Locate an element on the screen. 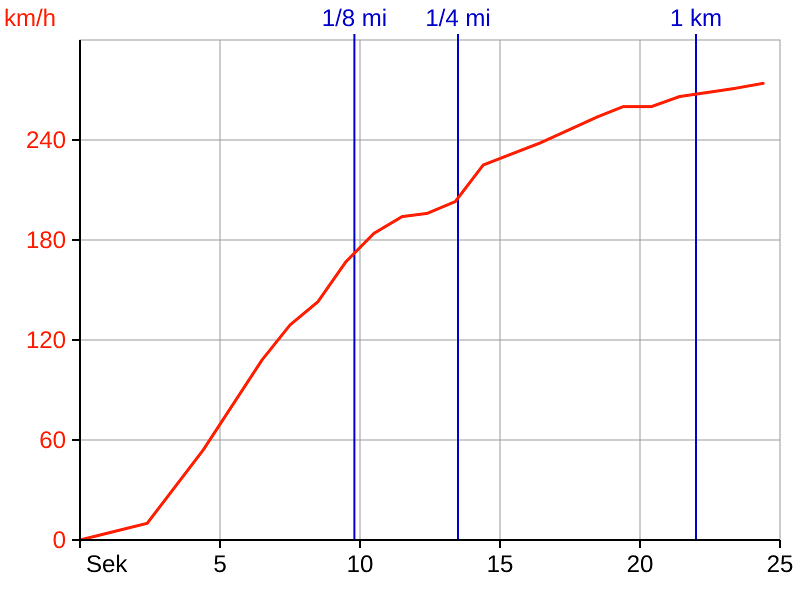 Image resolution: width=800 pixels, height=600 pixels. y-tick-label: 60 is located at coordinates (52, 440).